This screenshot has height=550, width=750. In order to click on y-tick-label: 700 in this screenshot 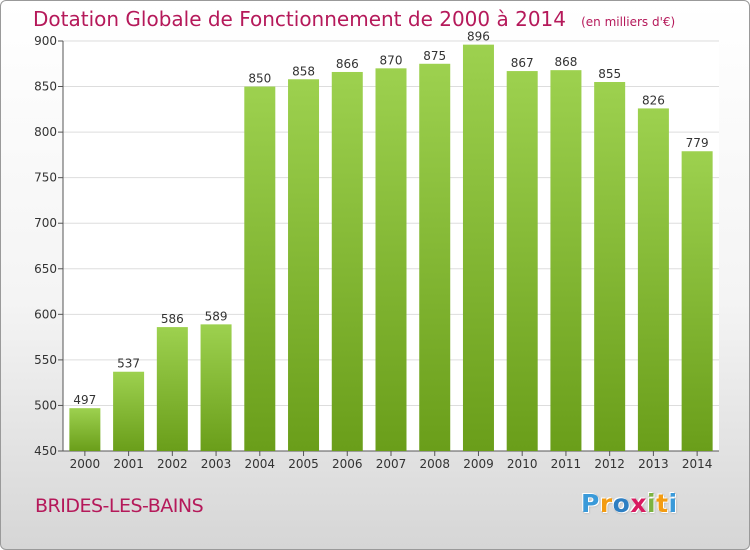, I will do `click(45, 223)`.